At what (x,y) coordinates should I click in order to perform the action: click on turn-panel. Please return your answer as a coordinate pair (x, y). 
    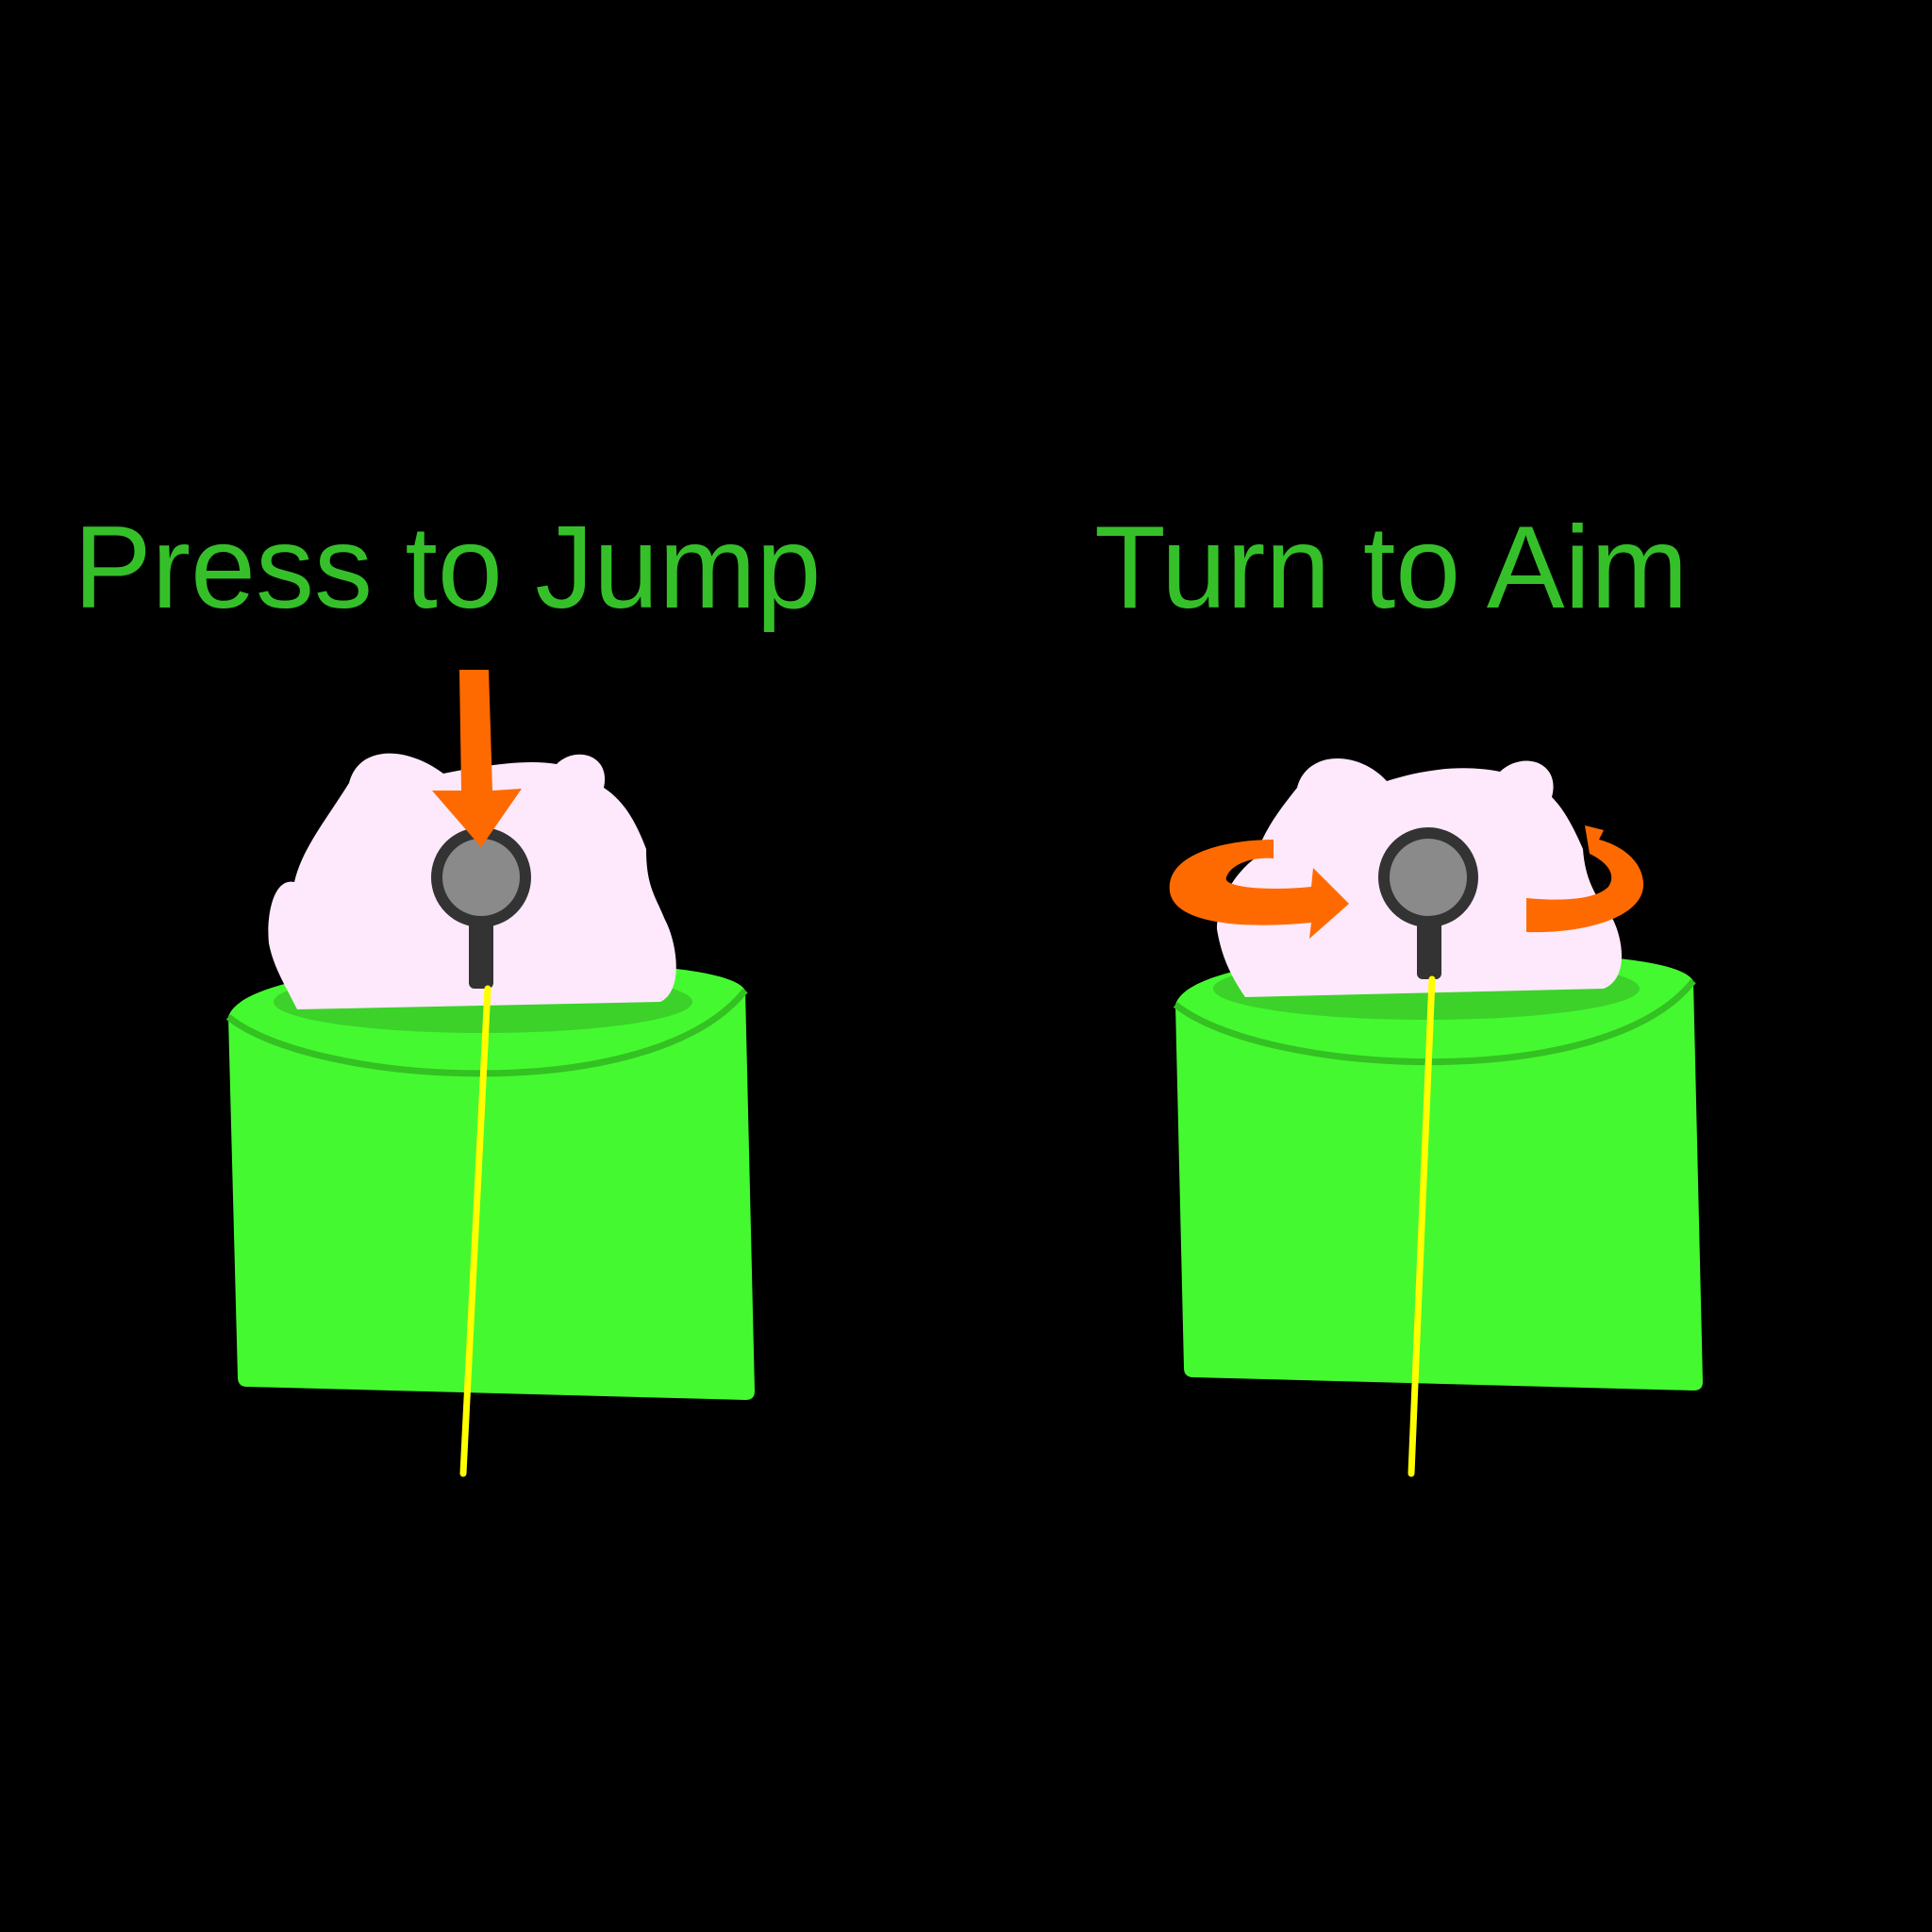
    Looking at the image, I should click on (1436, 1118).